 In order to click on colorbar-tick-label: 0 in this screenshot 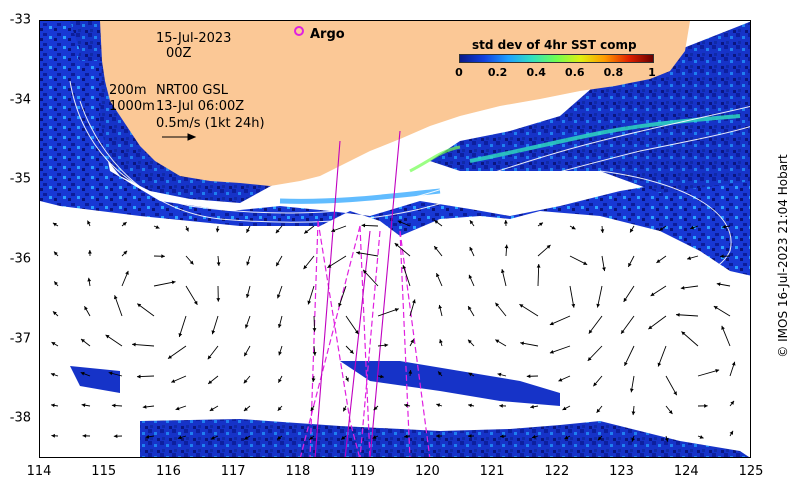, I will do `click(459, 72)`.